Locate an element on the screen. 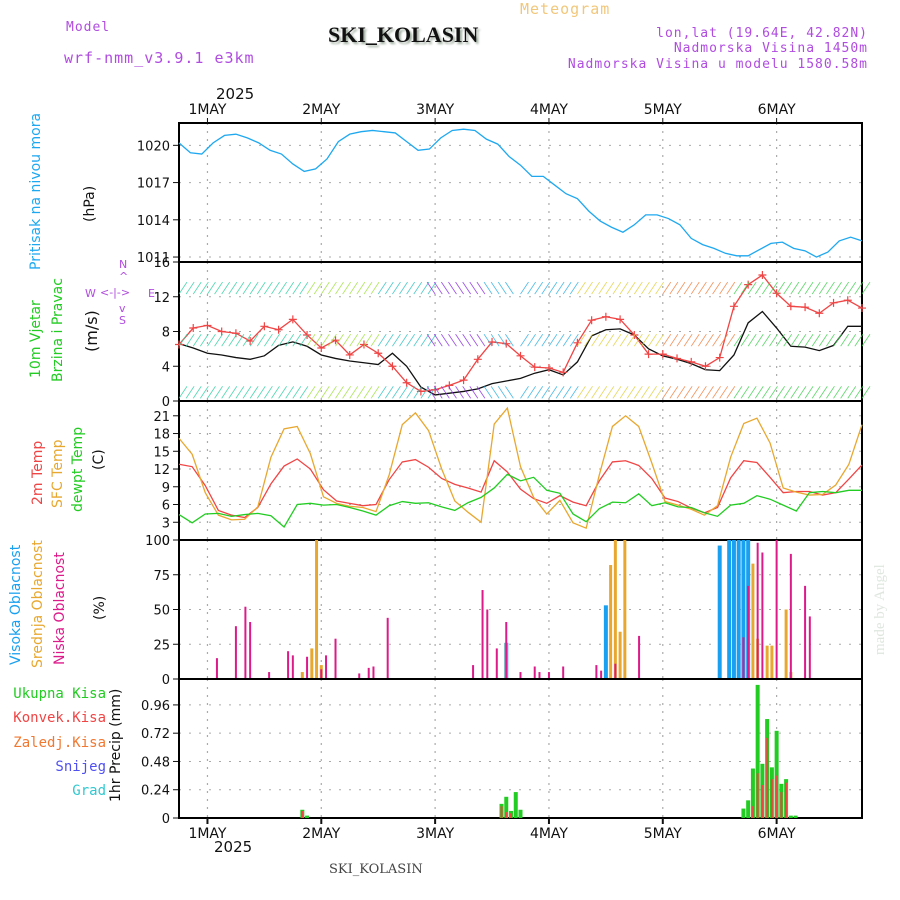  y-tick-label: 0.48 is located at coordinates (155, 762).